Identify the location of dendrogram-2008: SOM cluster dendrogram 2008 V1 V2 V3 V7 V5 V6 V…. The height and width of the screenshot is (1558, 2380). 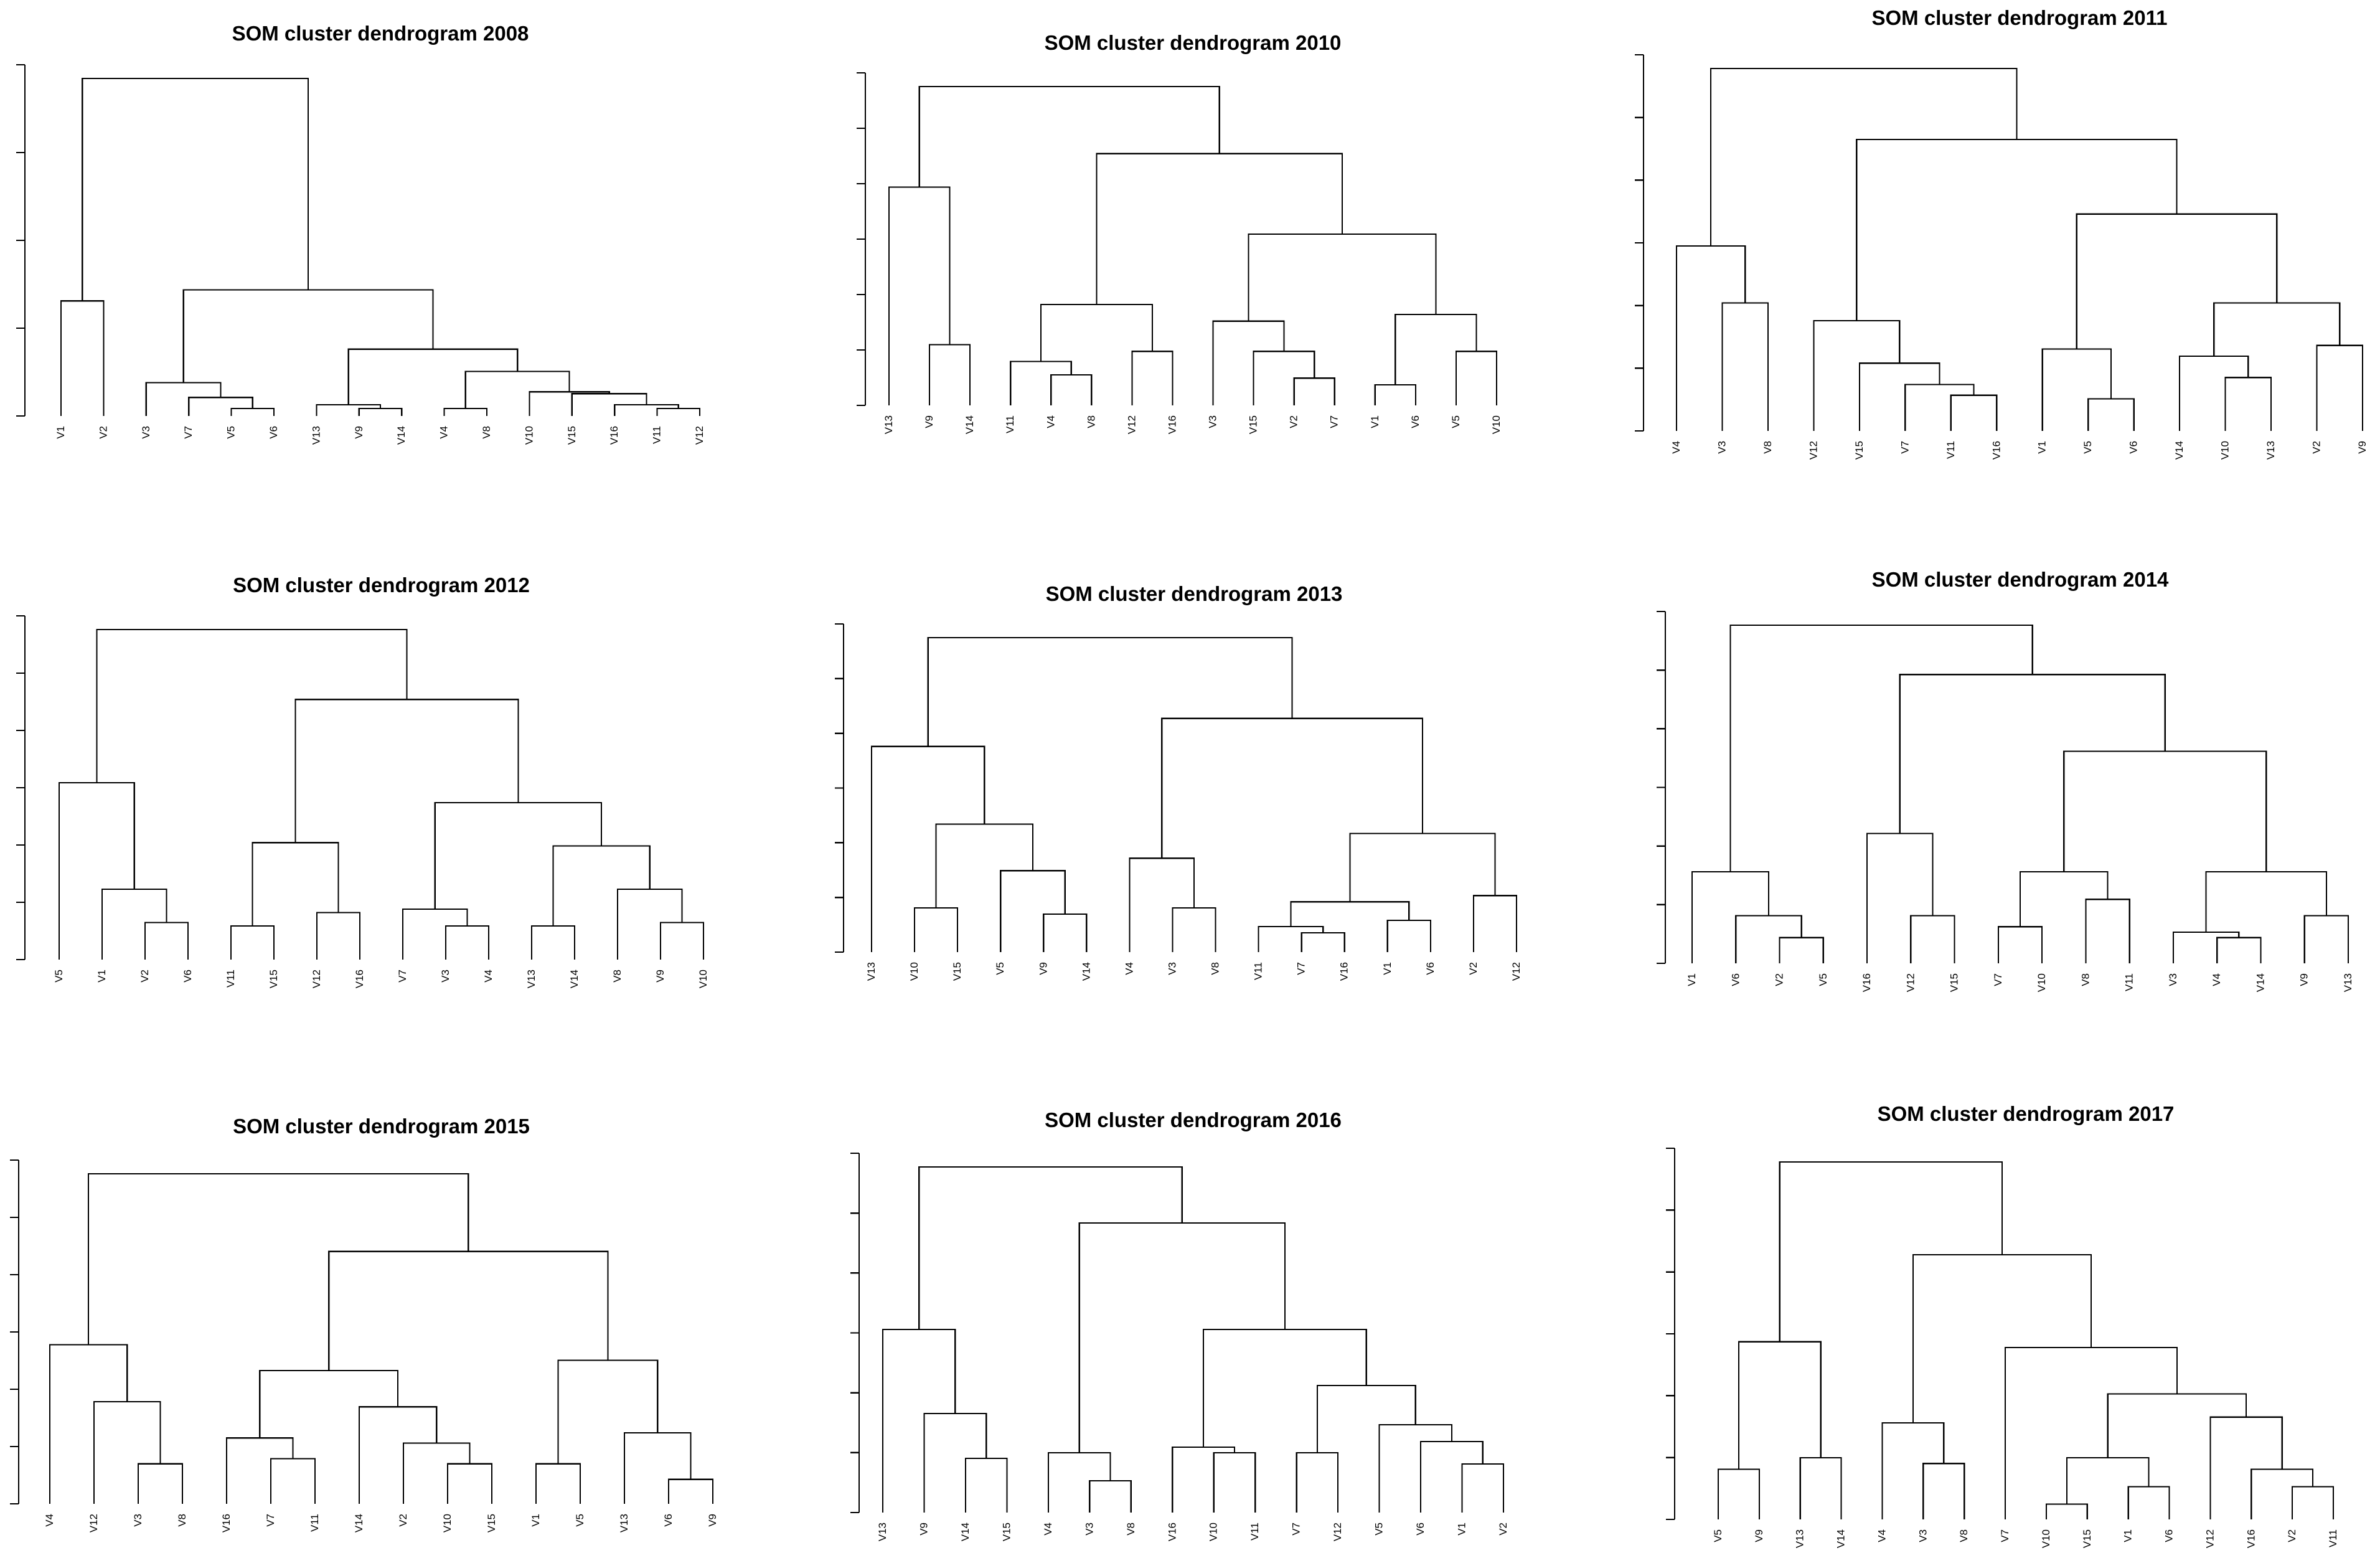
(360, 233).